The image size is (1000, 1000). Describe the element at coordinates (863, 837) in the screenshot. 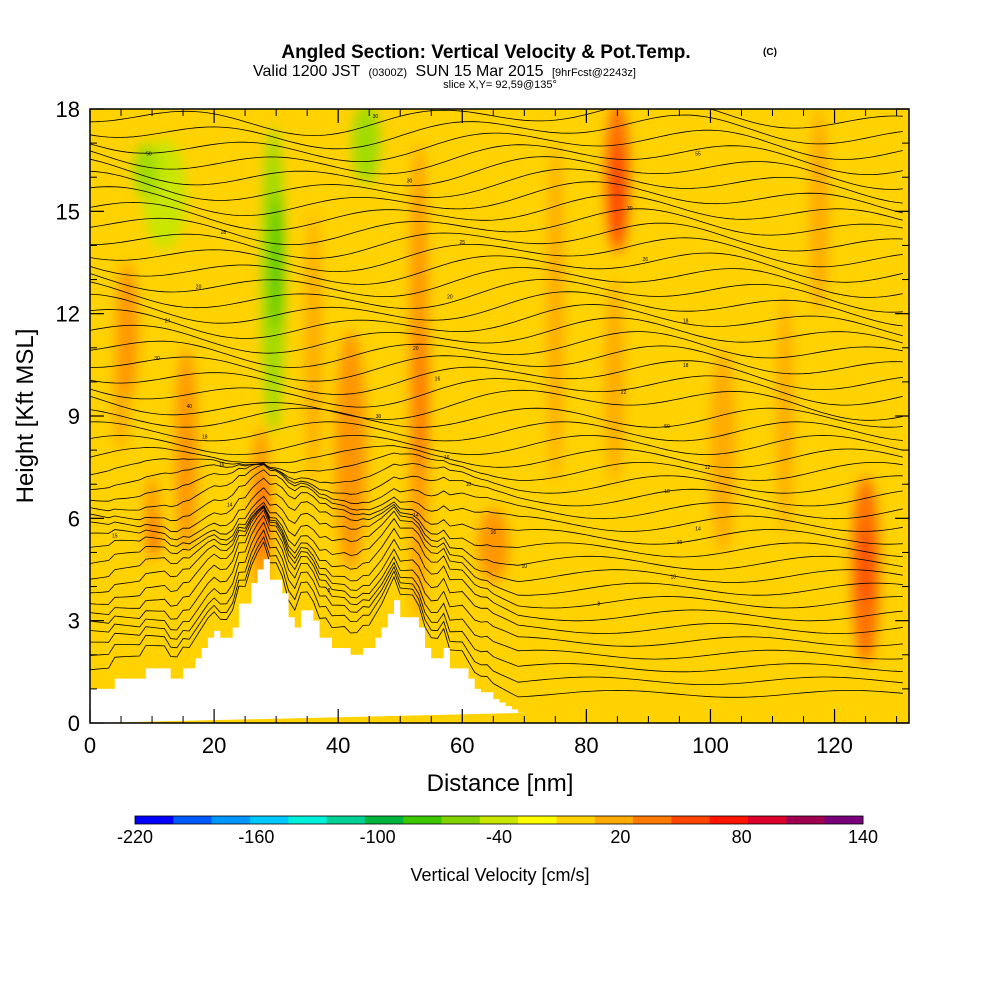

I see `colorbar-tick-label: 140` at that location.